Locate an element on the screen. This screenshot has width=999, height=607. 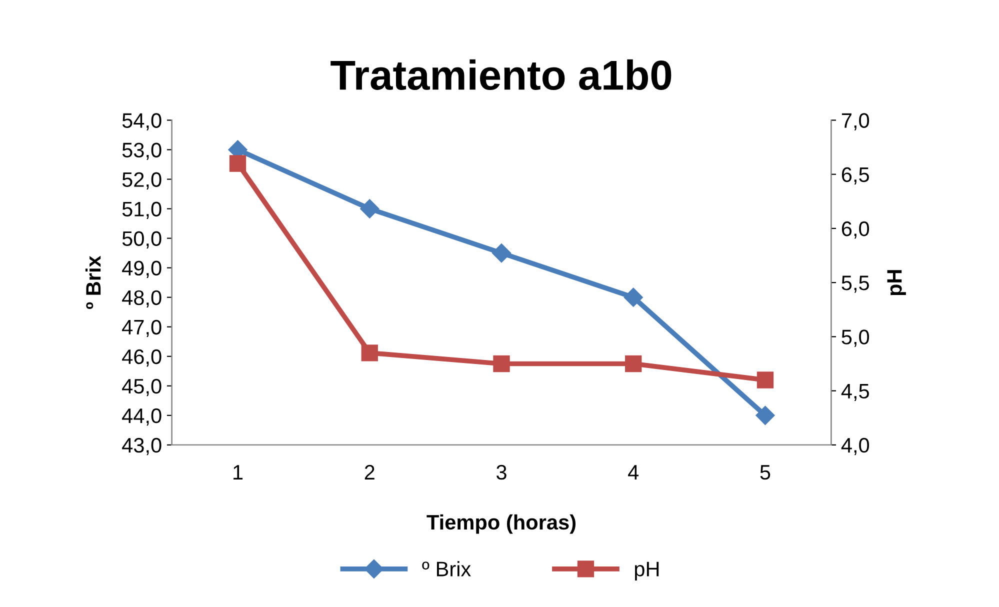
y-tick-label: 50,0 is located at coordinates (142, 239).